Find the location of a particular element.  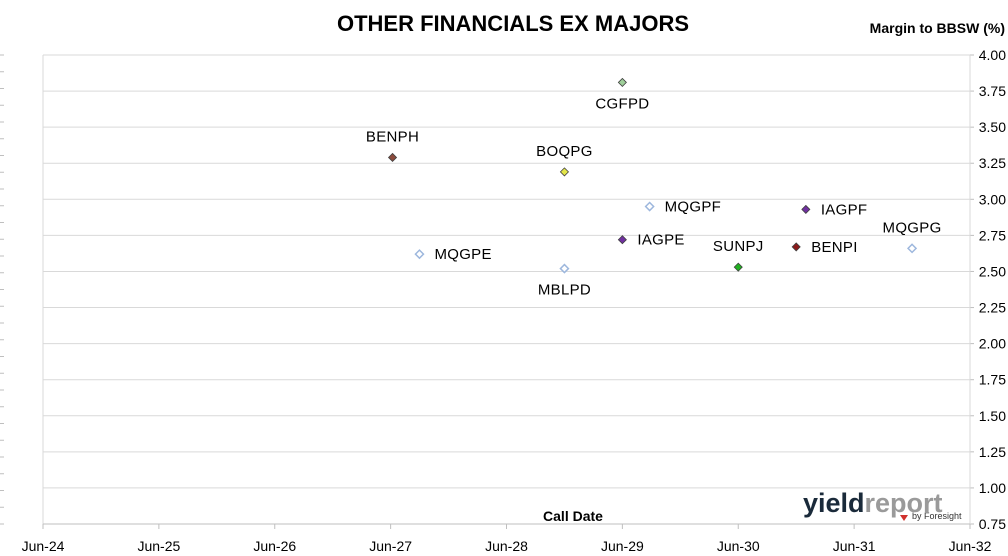

point-sunpj is located at coordinates (738, 267).